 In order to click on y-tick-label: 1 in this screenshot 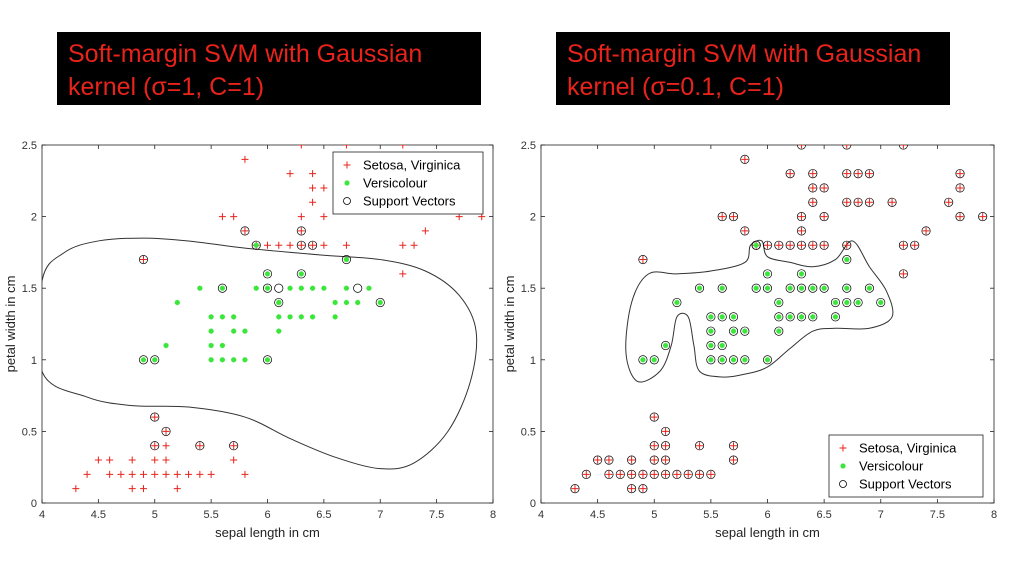, I will do `click(34, 361)`.